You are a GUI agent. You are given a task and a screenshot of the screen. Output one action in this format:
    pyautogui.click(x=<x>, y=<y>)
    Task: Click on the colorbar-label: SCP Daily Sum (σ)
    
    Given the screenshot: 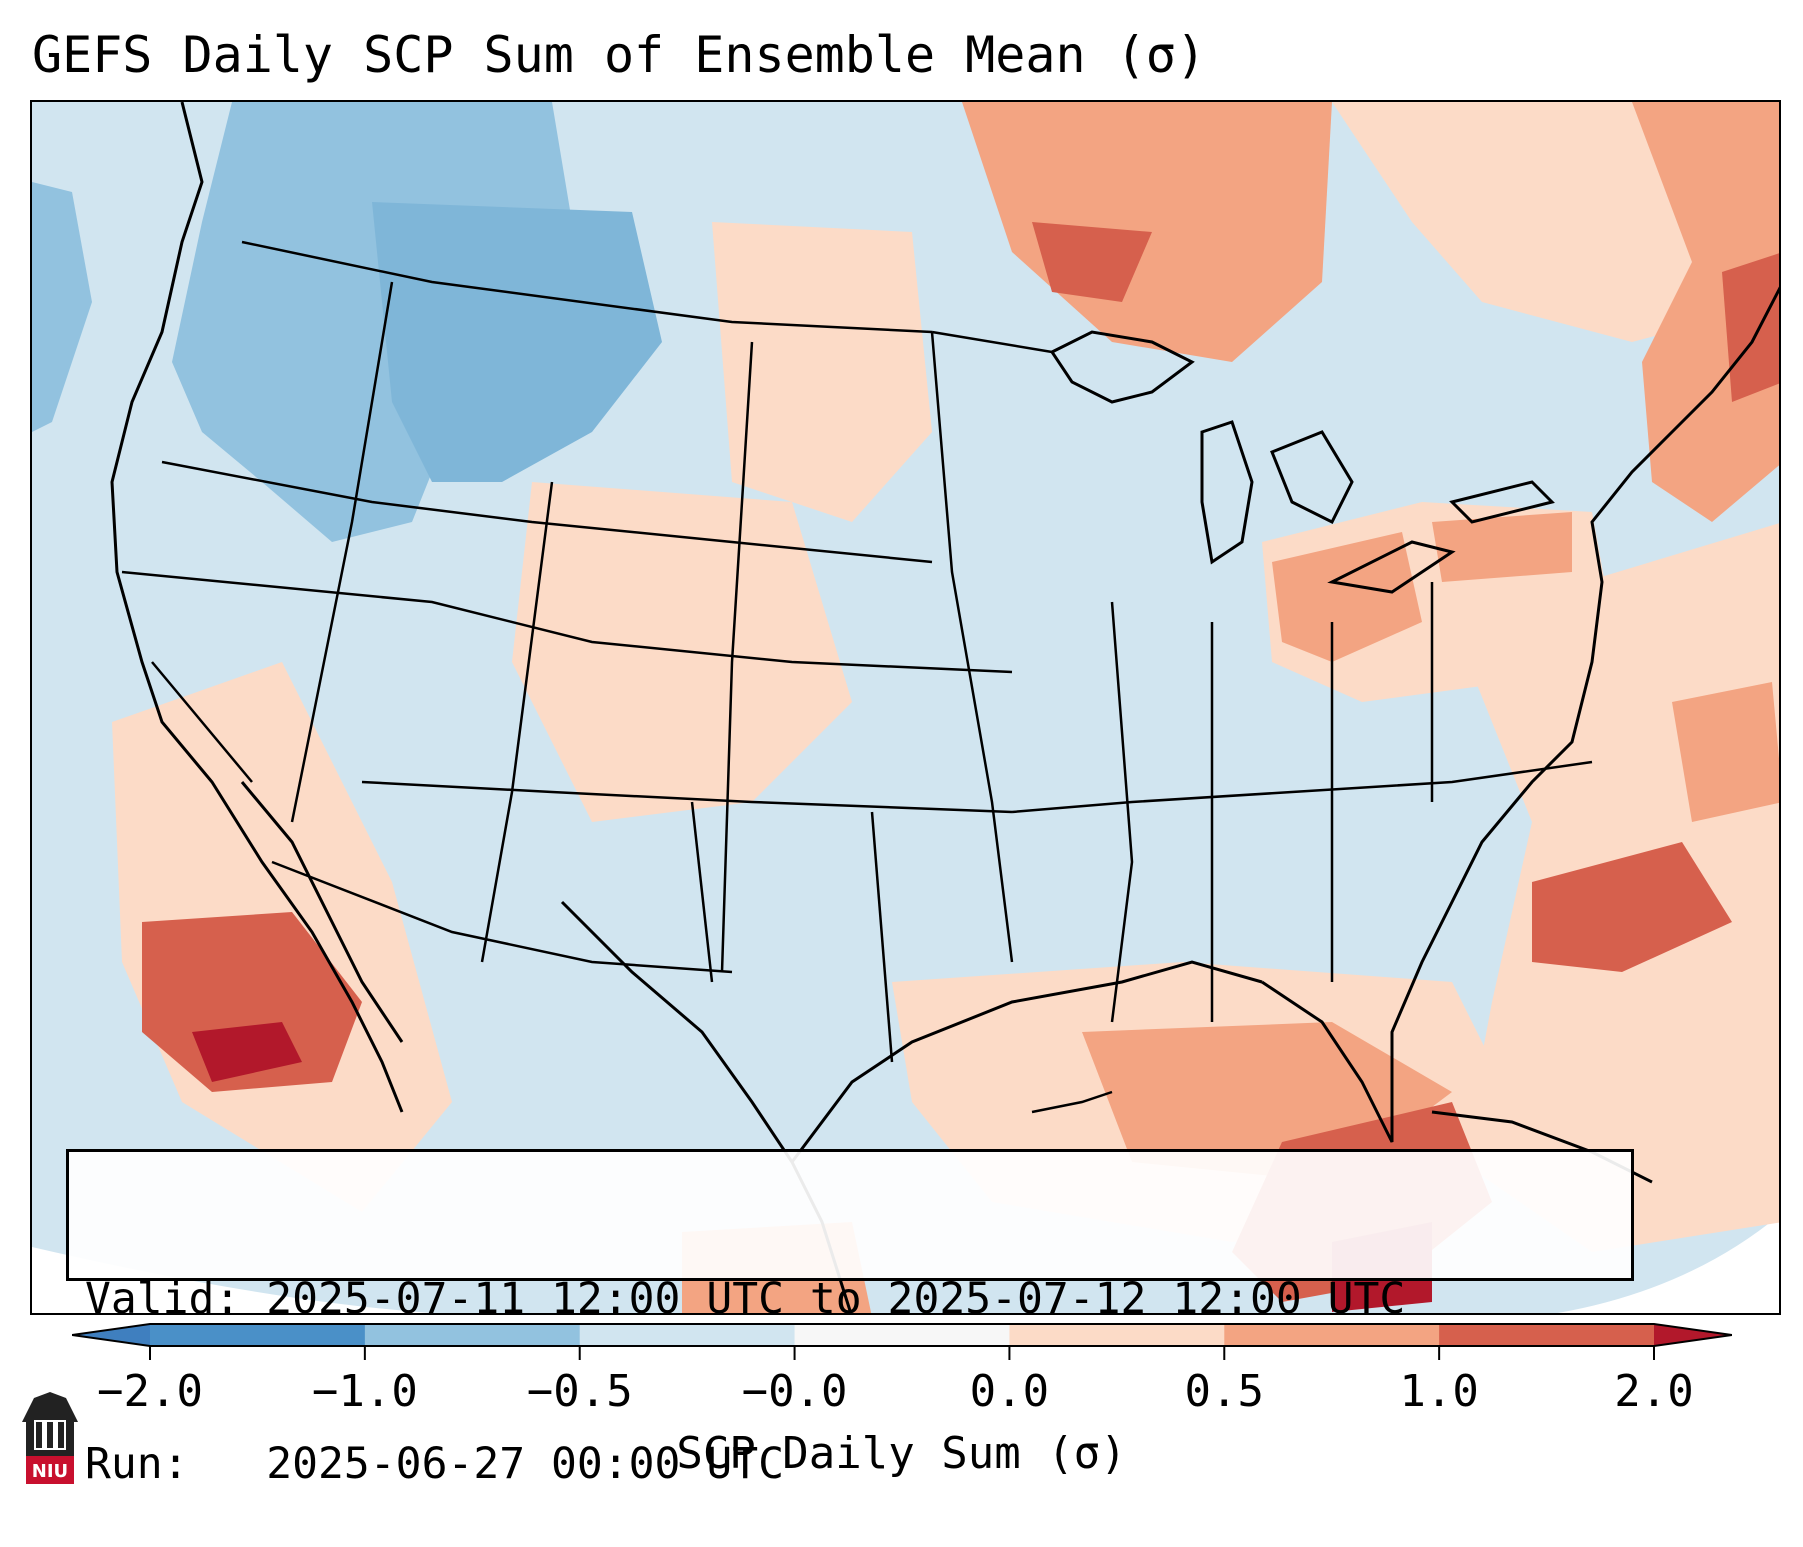 What is the action you would take?
    pyautogui.click(x=901, y=1453)
    